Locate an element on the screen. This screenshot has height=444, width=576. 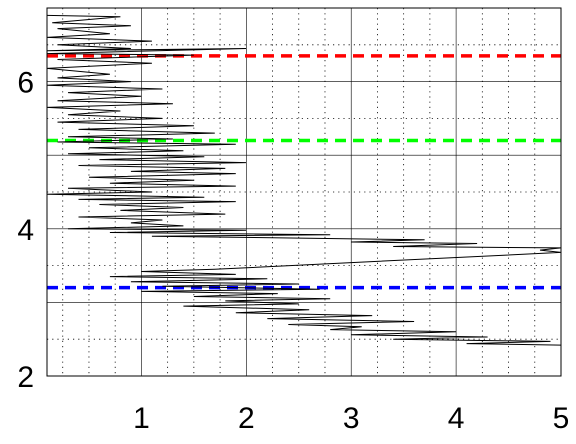
y-tick-label: 2 is located at coordinates (25, 377).